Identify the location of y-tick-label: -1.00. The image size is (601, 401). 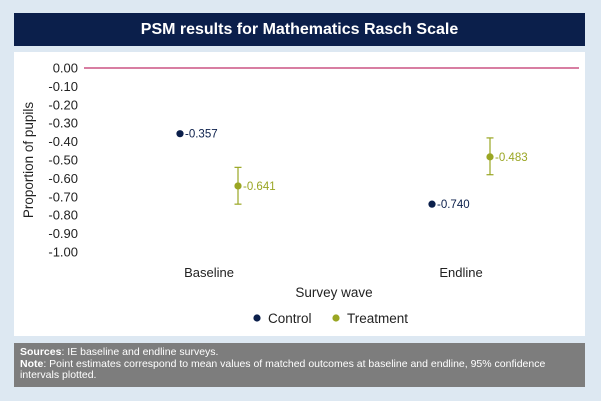
(63, 252).